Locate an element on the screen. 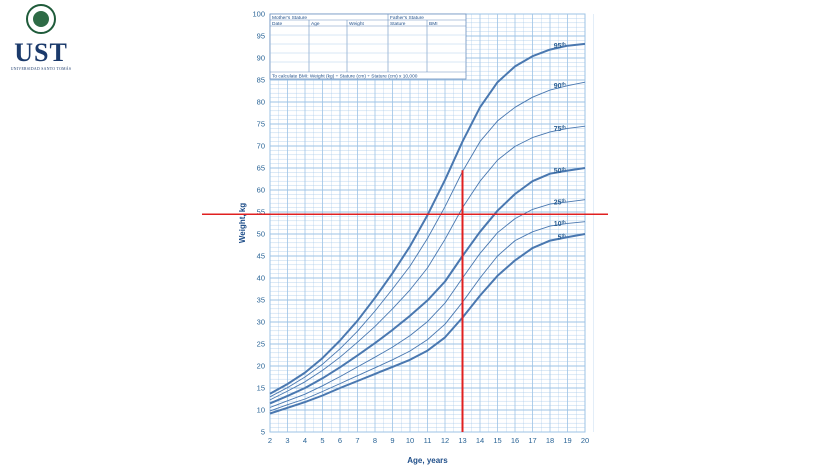 This screenshot has height=466, width=828. x-tick-label: 19 is located at coordinates (567, 440).